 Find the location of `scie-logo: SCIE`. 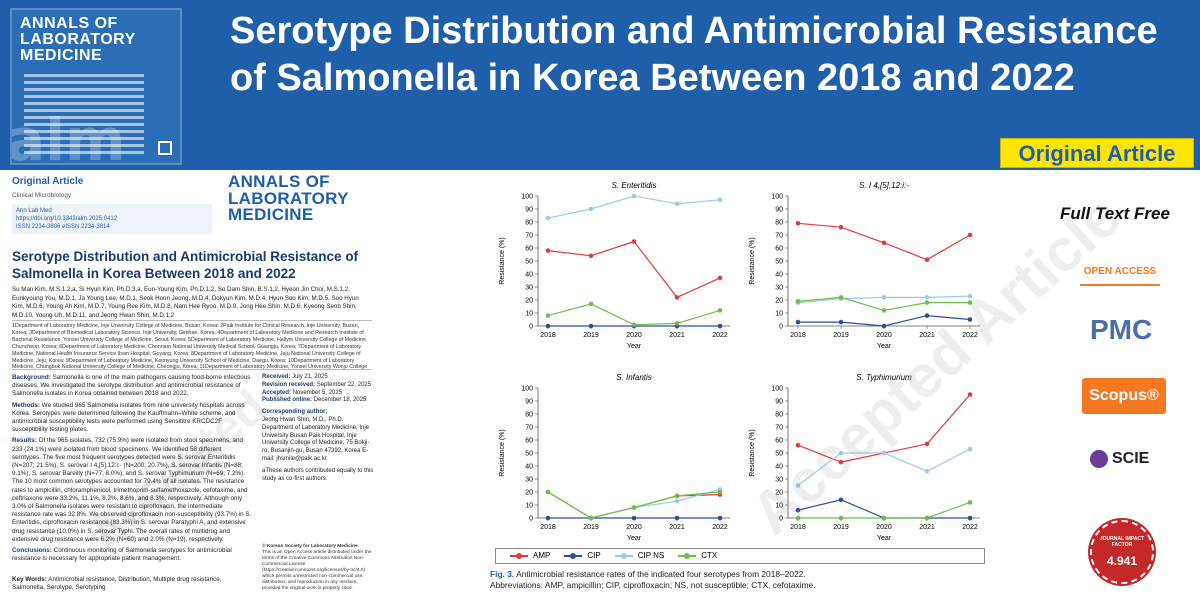

scie-logo: SCIE is located at coordinates (1119, 459).